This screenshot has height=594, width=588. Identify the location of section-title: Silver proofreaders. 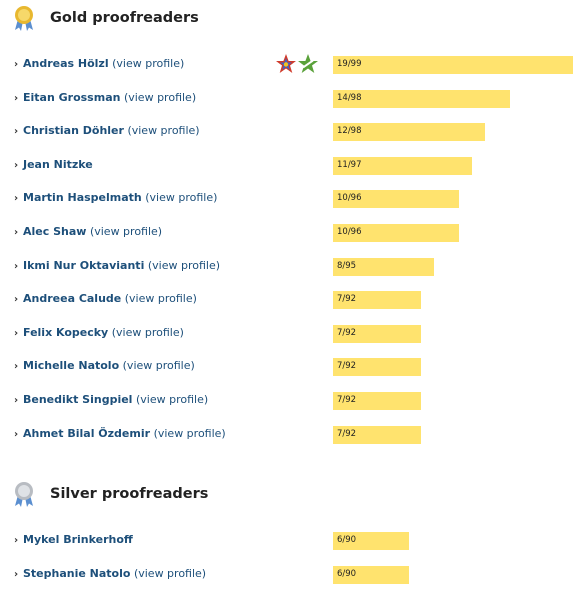
(129, 494).